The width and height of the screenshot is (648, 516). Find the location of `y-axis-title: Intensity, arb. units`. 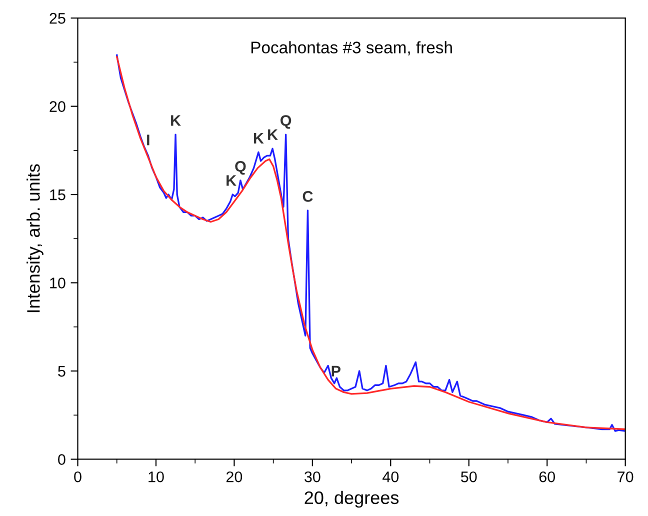

y-axis-title: Intensity, arb. units is located at coordinates (35, 238).